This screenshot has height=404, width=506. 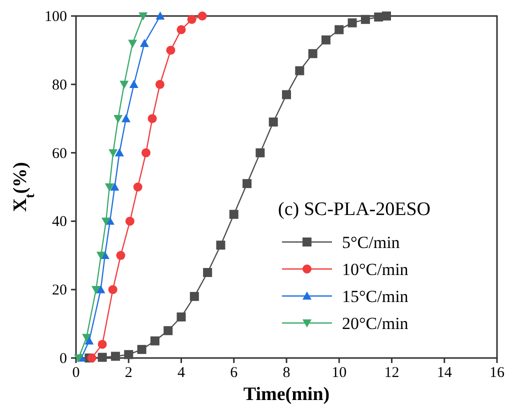 I want to click on legend-label: 5°C/min, so click(x=371, y=242).